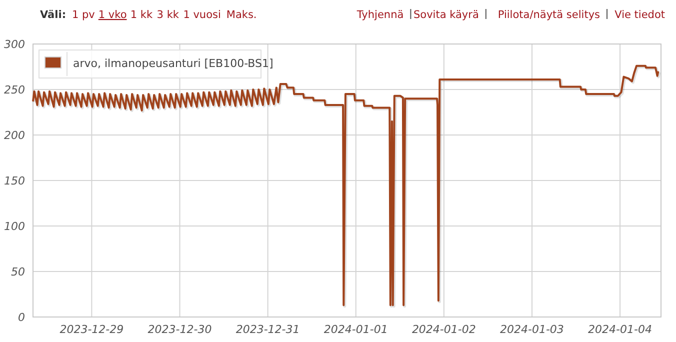  Describe the element at coordinates (532, 329) in the screenshot. I see `x-tick-label: 2024-01-03` at that location.